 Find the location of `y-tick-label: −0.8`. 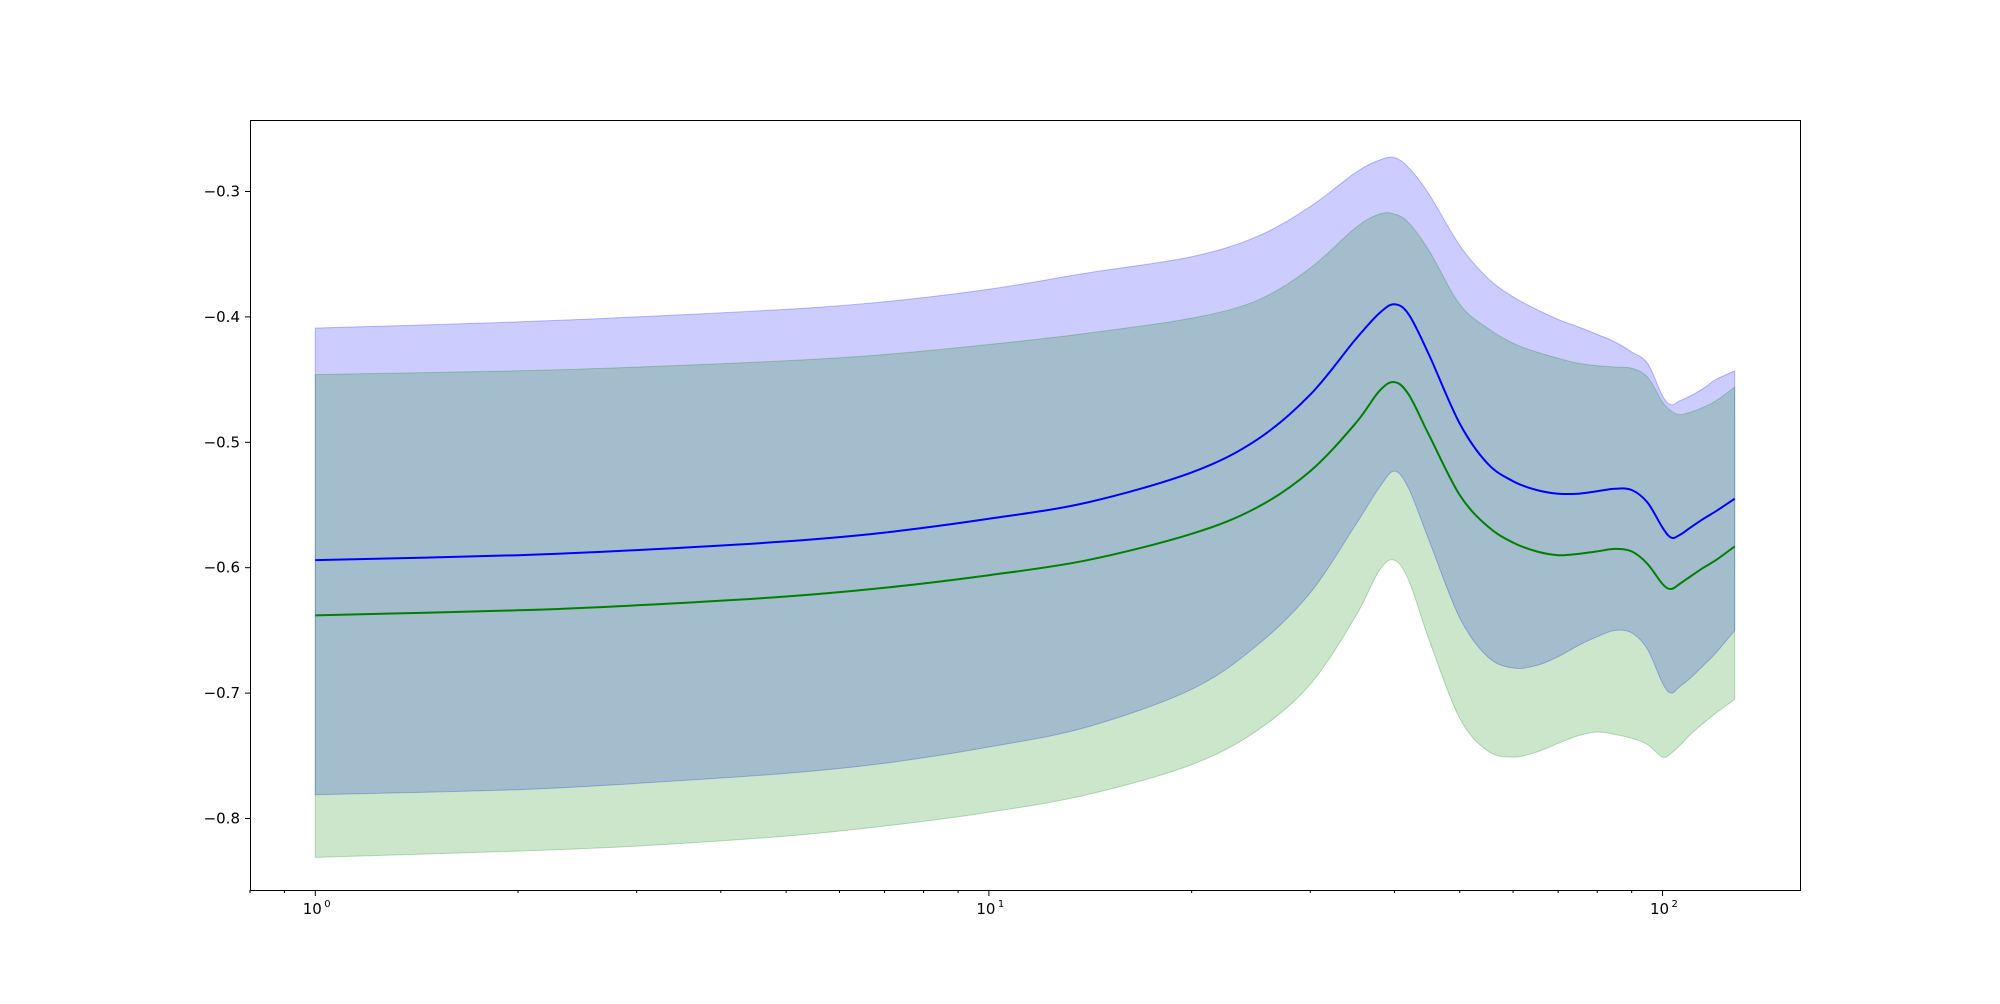

y-tick-label: −0.8 is located at coordinates (222, 819).